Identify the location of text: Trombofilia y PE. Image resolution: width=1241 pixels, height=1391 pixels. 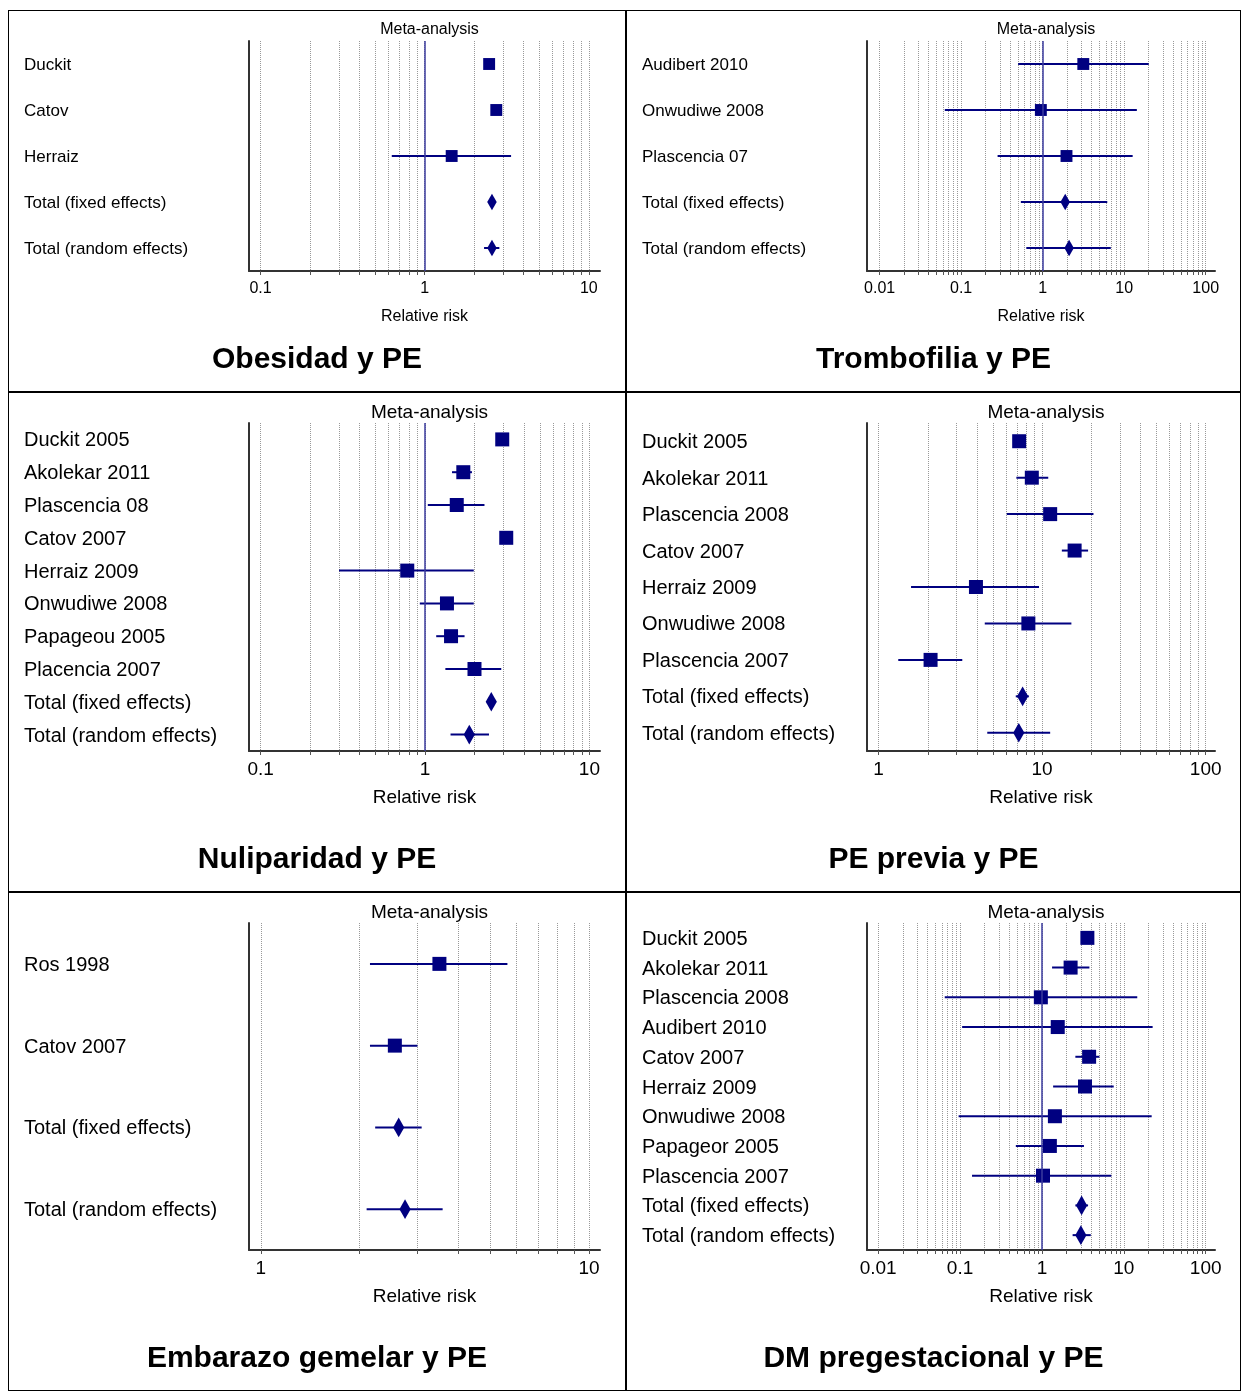
(933, 357).